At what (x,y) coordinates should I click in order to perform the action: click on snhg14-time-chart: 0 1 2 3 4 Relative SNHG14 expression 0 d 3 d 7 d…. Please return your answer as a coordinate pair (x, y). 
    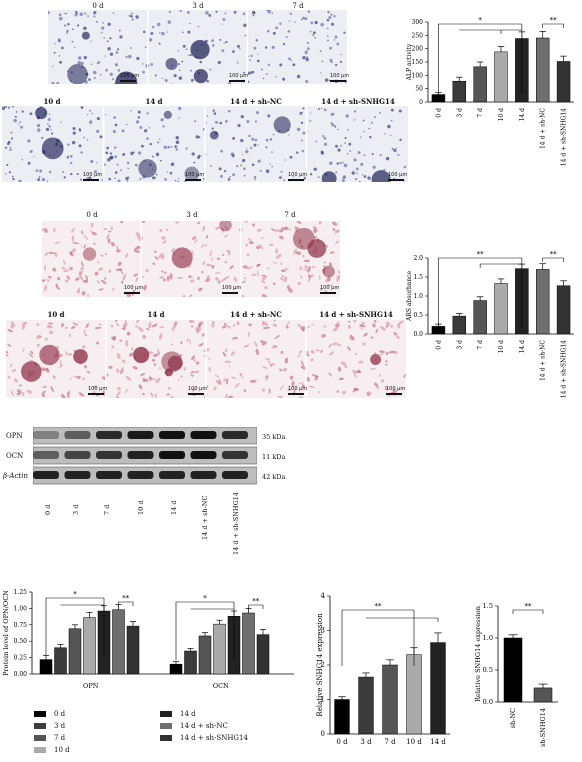
    Looking at the image, I should click on (383, 669).